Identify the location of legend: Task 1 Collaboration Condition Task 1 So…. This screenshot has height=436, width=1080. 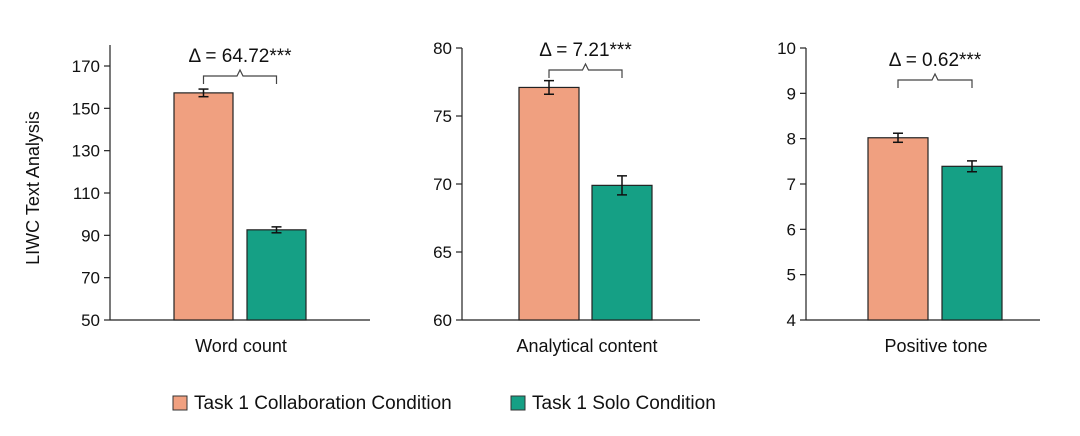
(444, 403).